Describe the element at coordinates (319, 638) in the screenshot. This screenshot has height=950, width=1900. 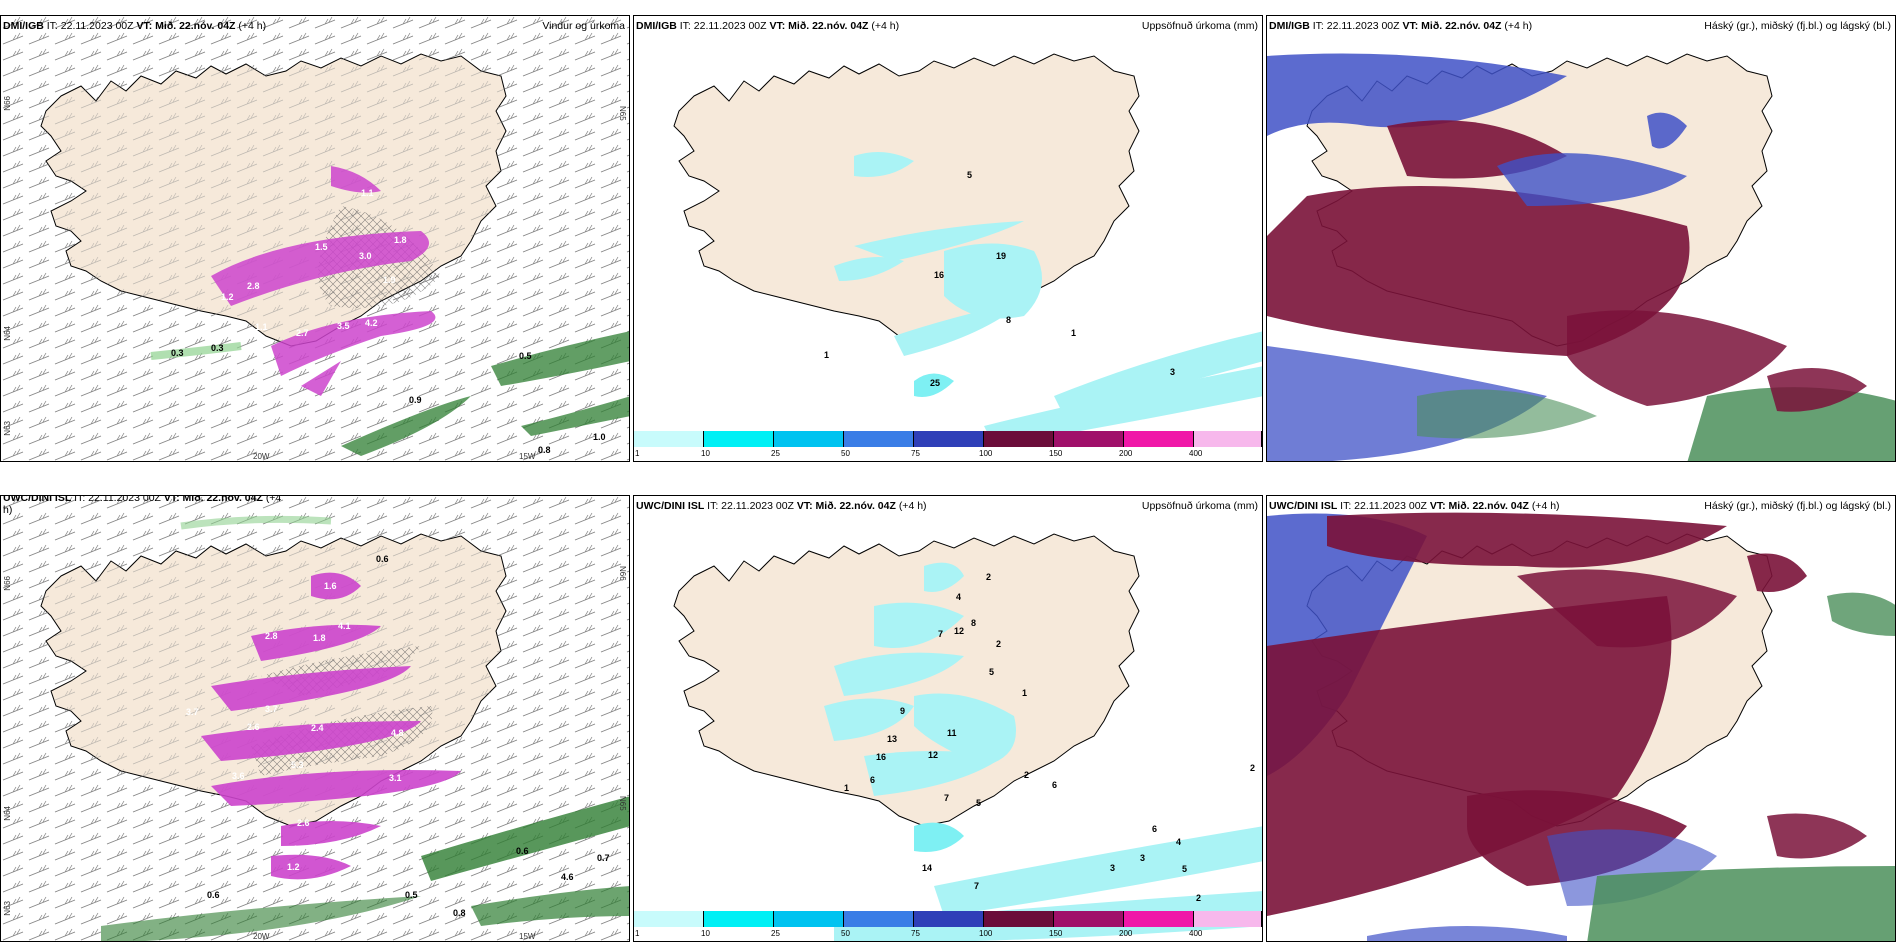
I see `value-label: 1.8` at that location.